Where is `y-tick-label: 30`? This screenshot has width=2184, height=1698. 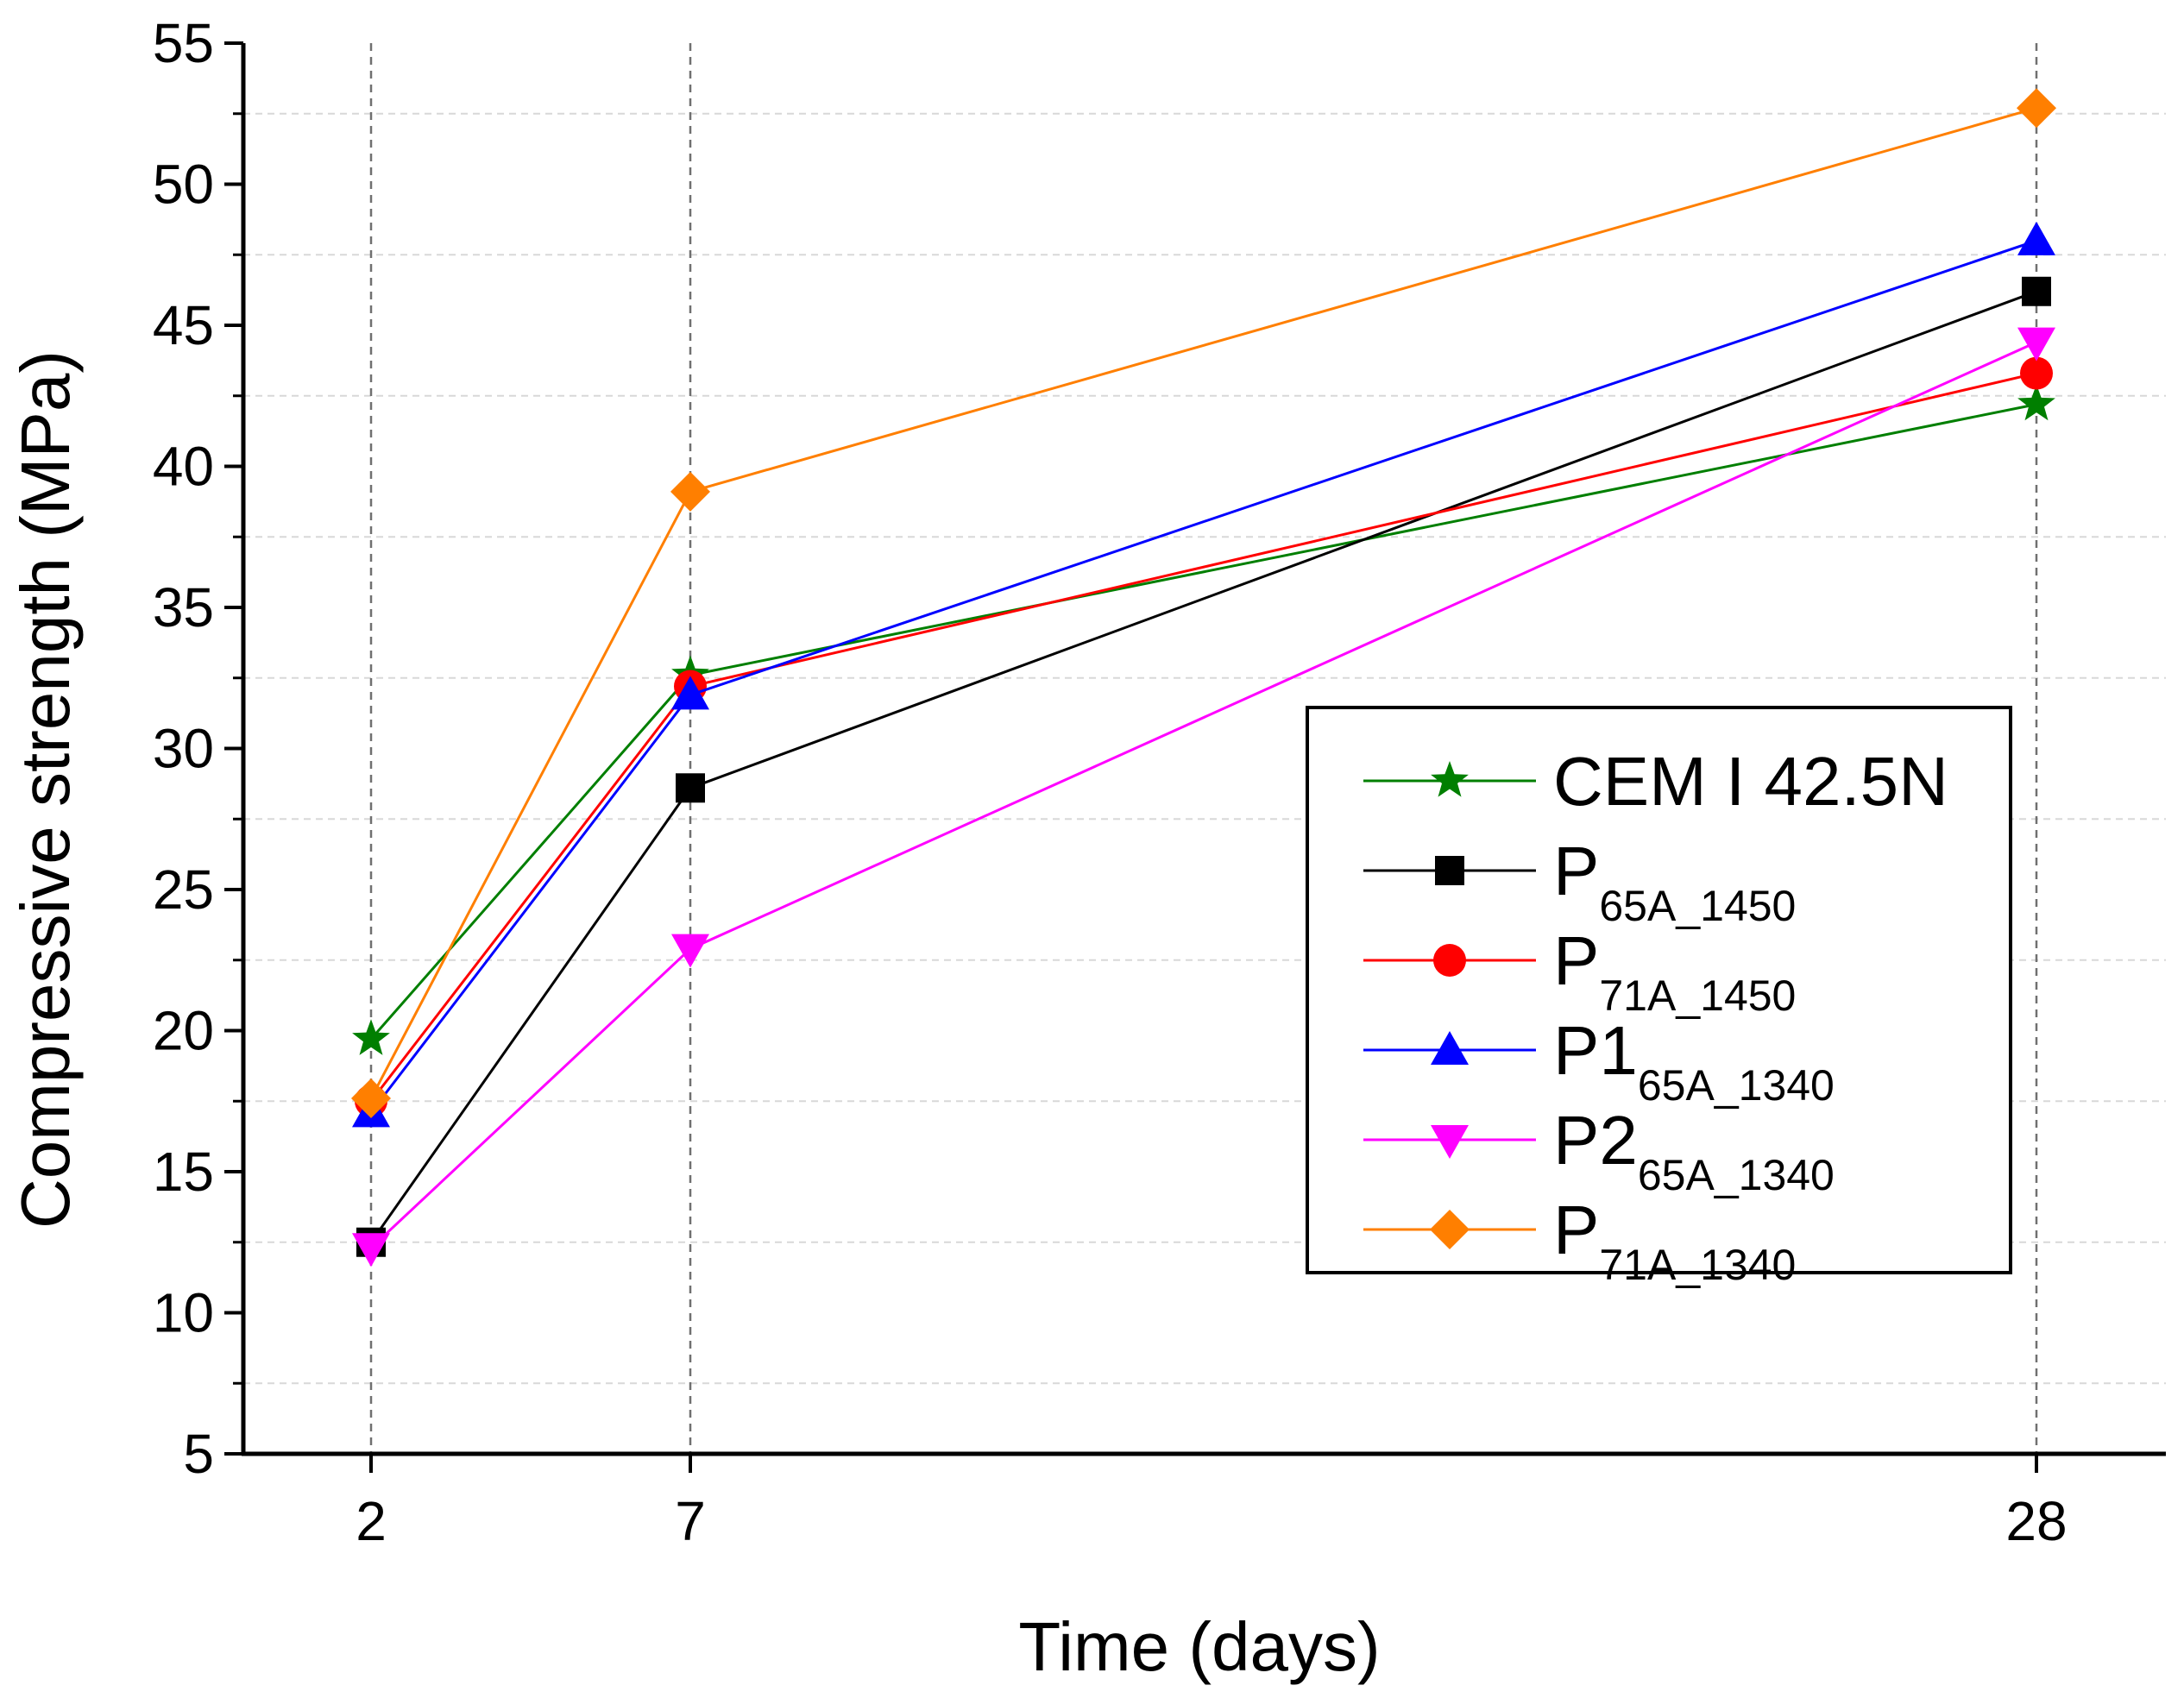
y-tick-label: 30 is located at coordinates (184, 749).